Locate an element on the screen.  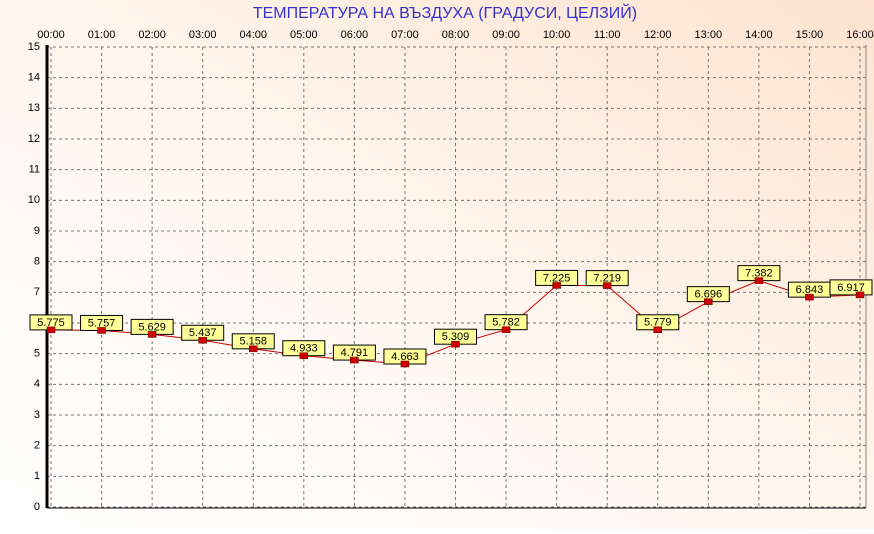
x-tick-label: 16:00 is located at coordinates (860, 35).